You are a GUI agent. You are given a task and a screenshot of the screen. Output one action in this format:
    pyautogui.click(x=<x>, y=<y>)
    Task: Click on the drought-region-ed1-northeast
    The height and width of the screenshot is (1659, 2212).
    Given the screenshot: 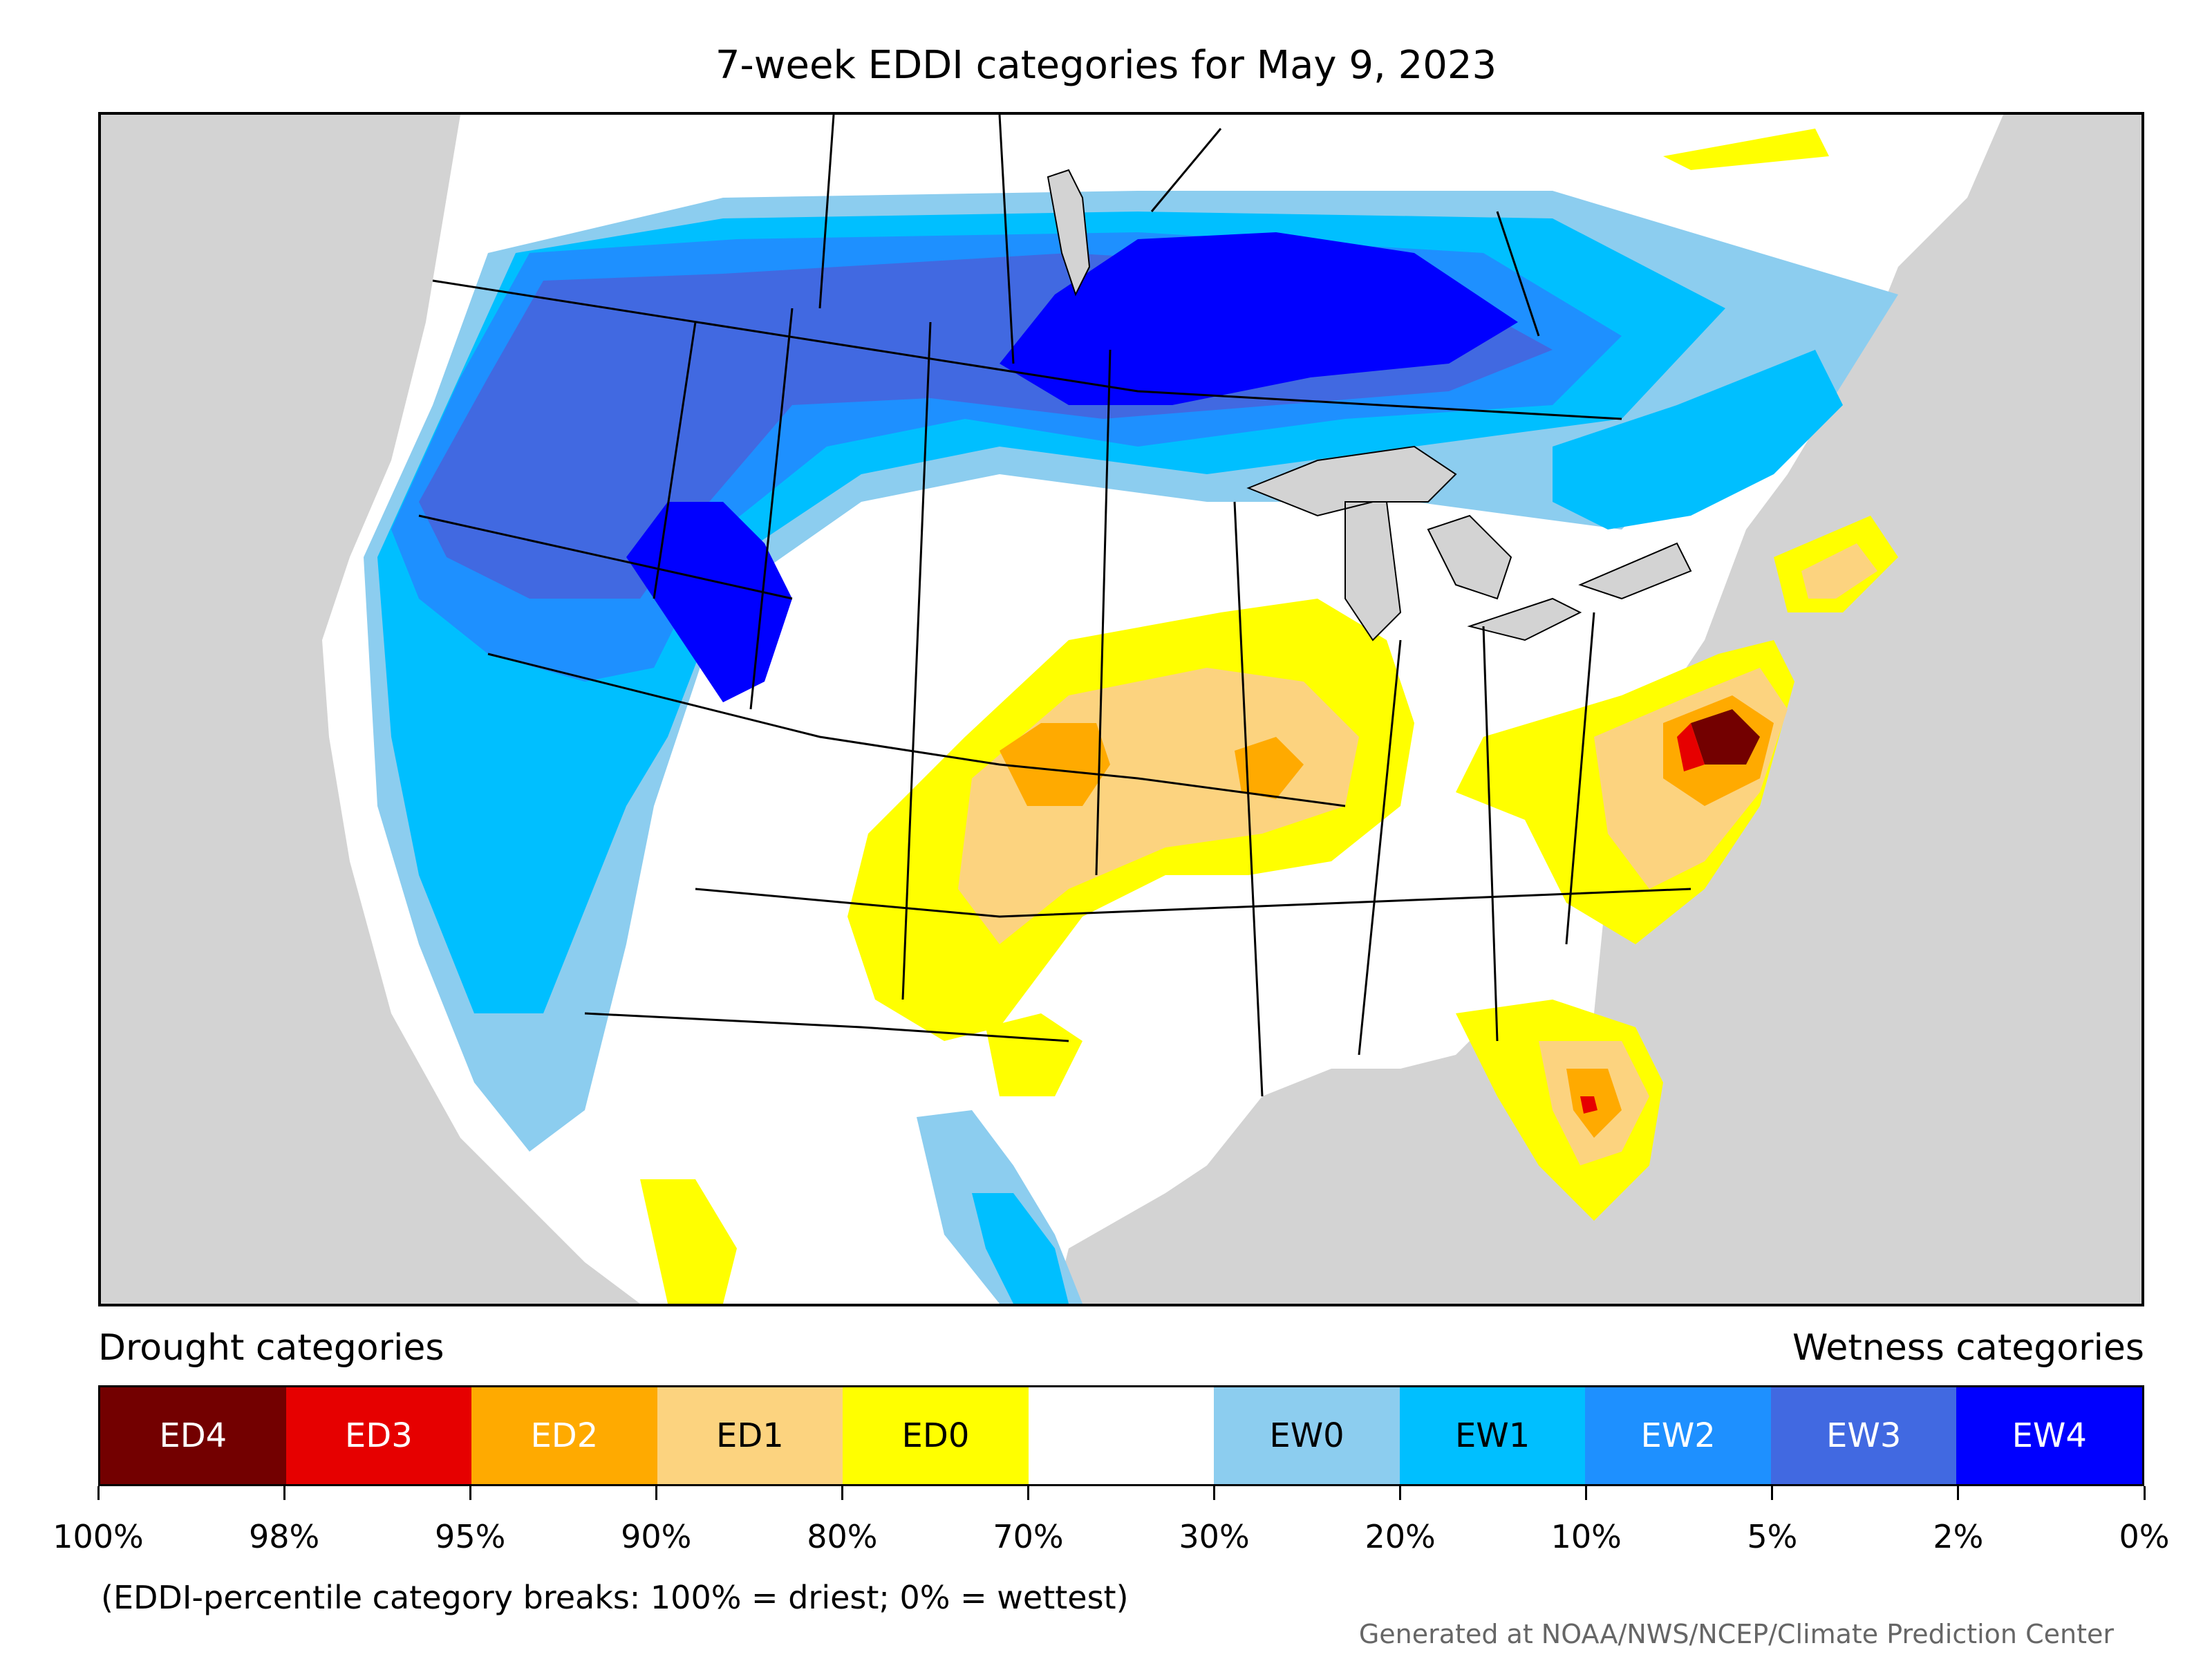 What is the action you would take?
    pyautogui.click(x=1839, y=571)
    